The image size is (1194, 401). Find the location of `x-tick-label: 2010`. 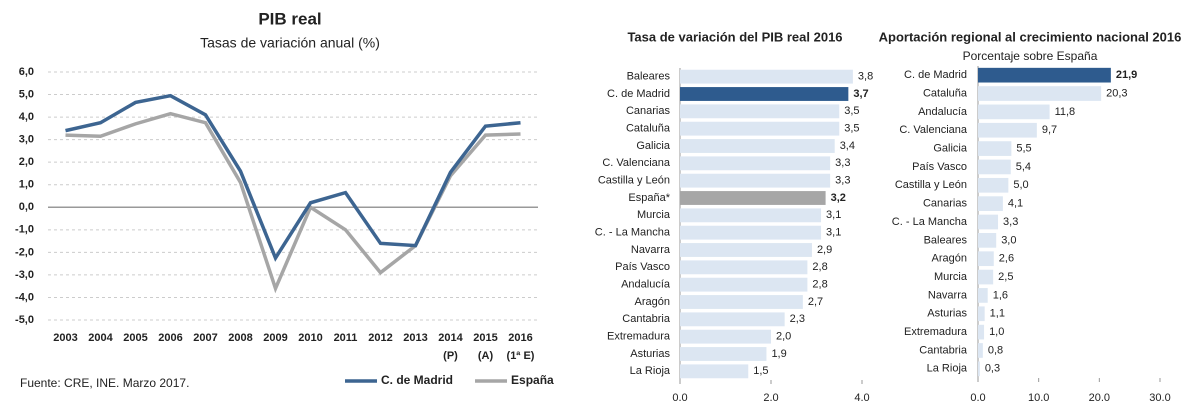

x-tick-label: 2010 is located at coordinates (310, 338).